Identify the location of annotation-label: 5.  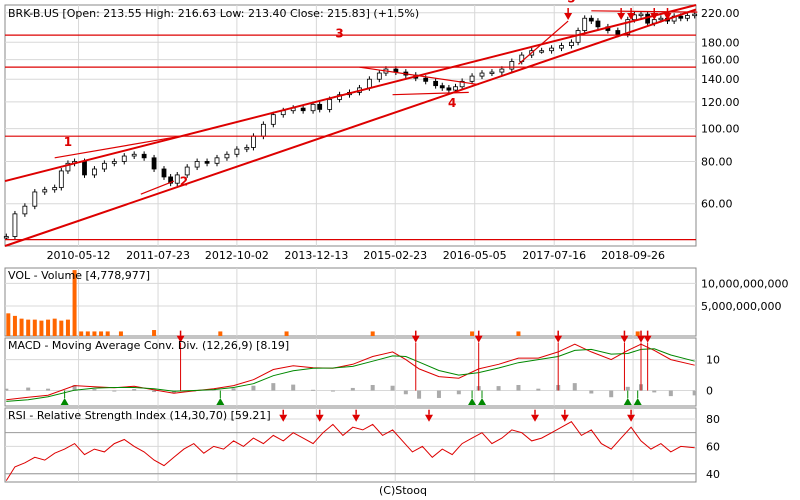
(571, 2).